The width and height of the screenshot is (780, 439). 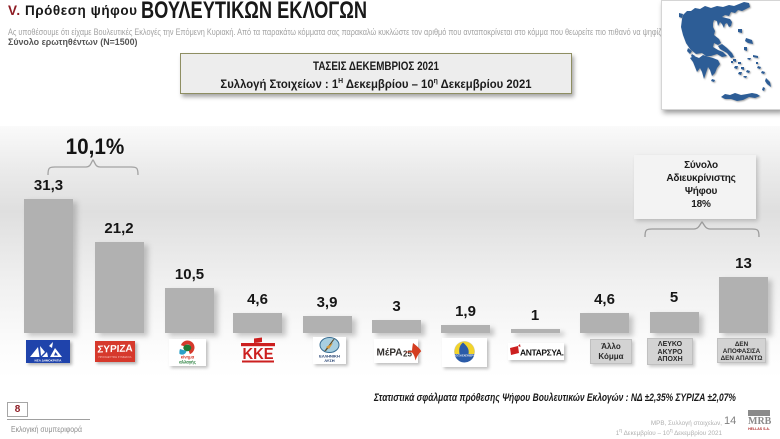 I want to click on svg-text: ΛΥΣΗ, so click(x=329, y=360).